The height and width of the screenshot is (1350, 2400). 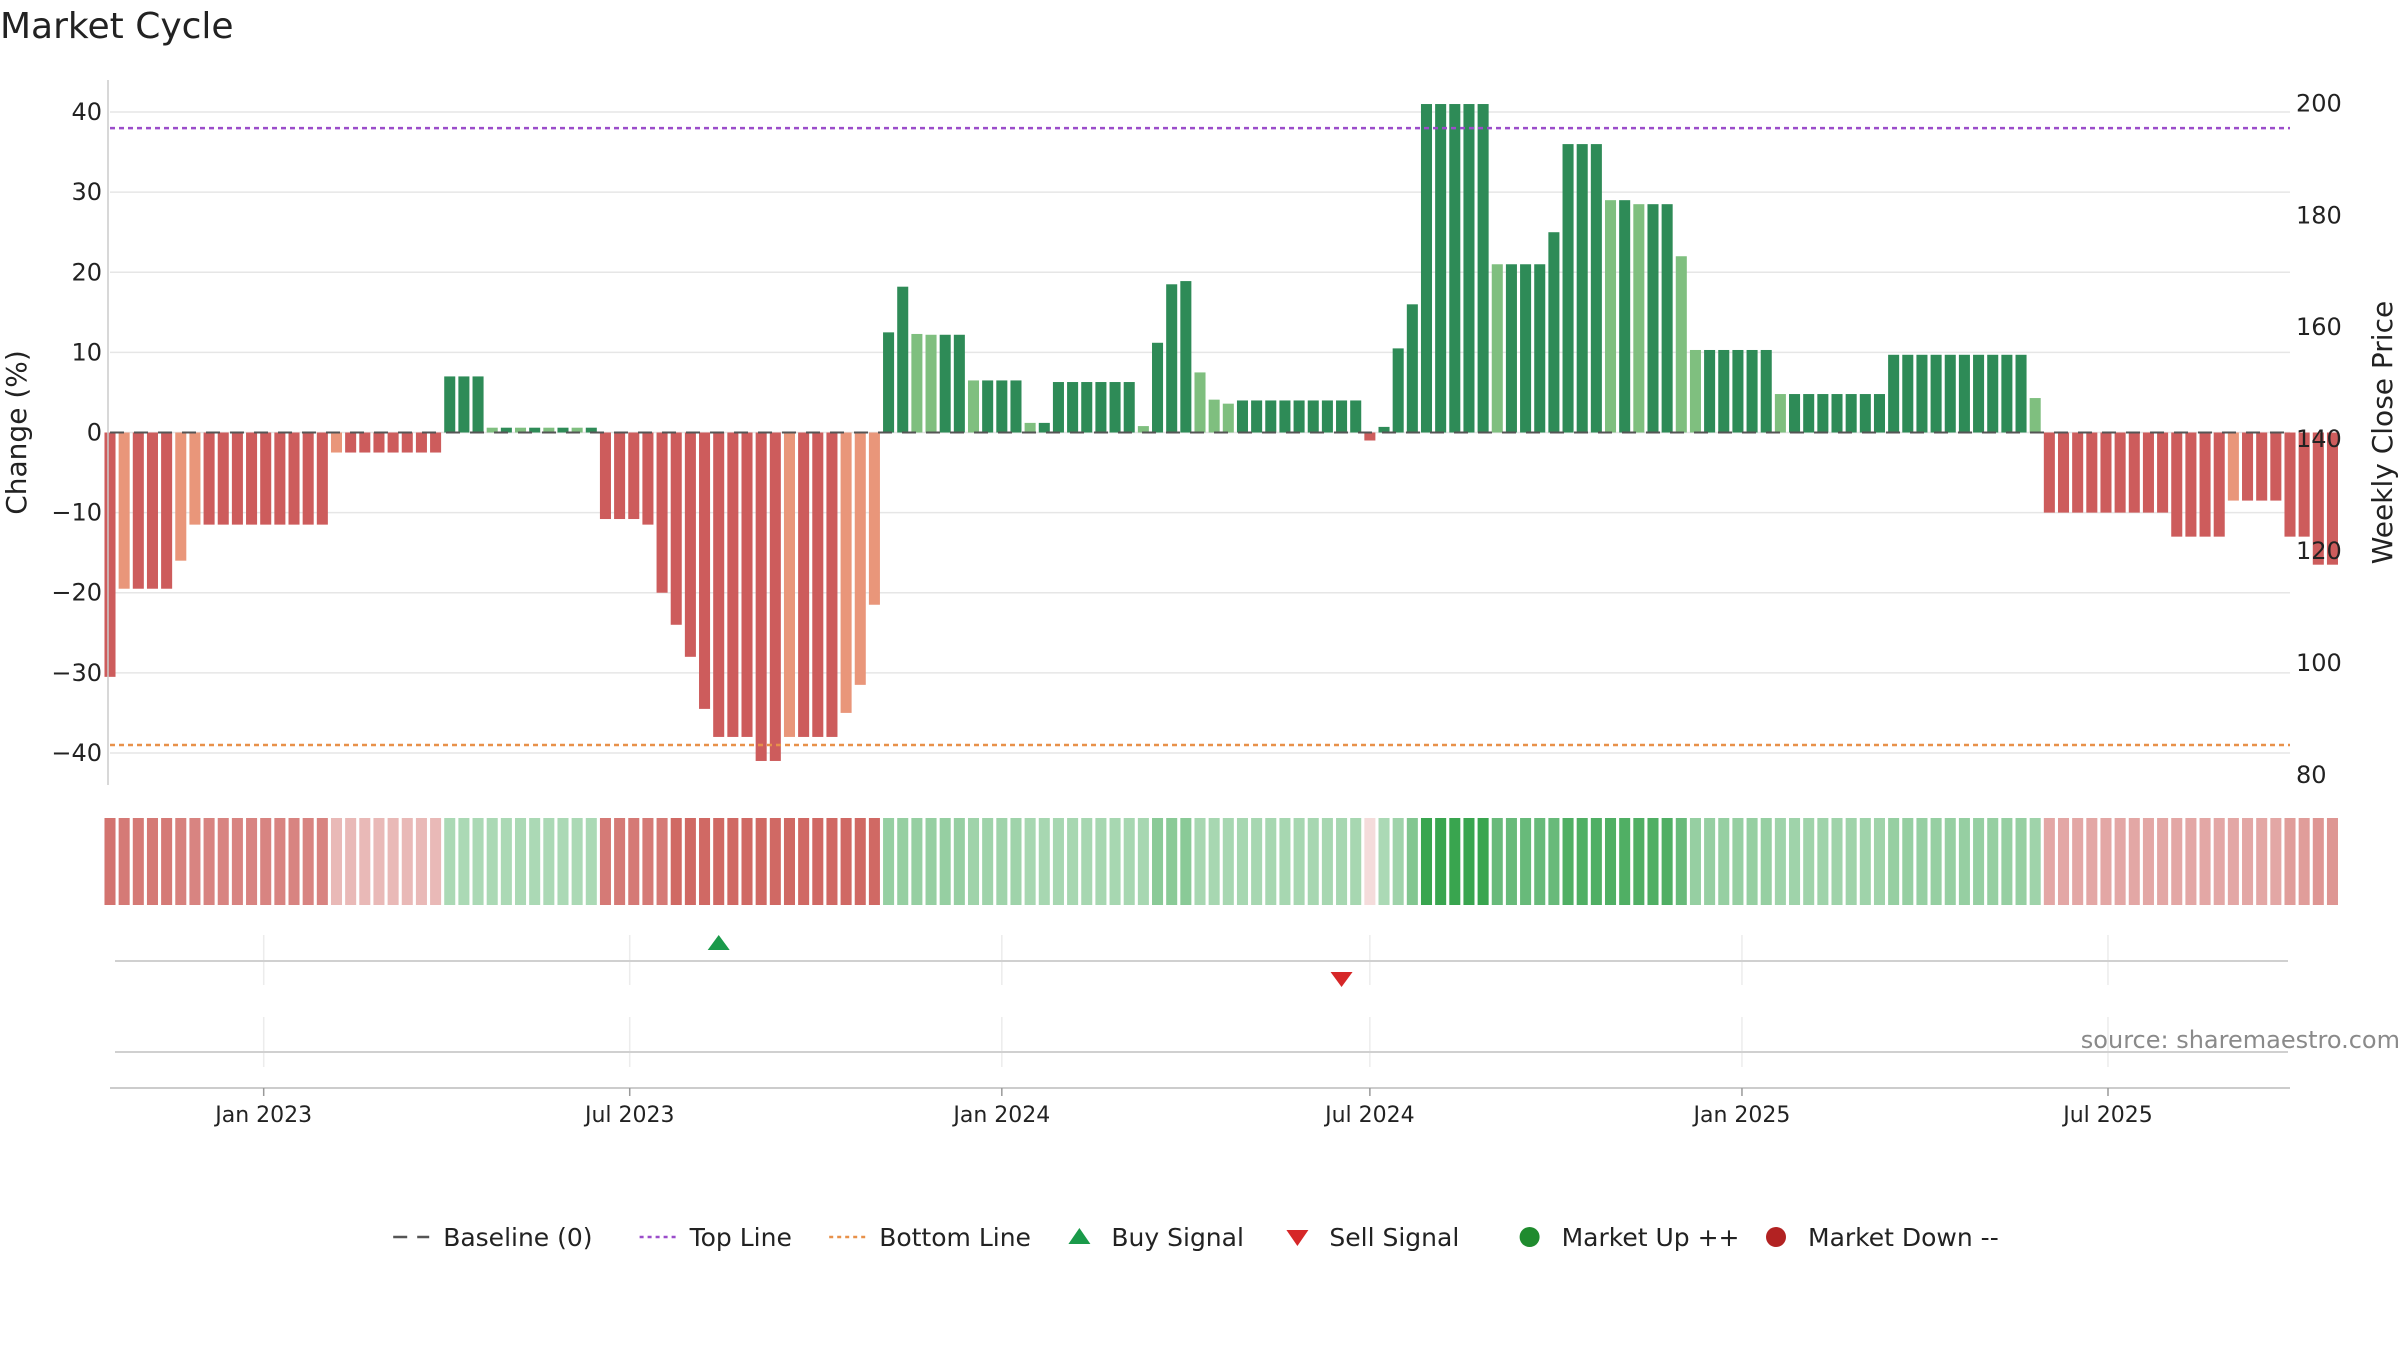 What do you see at coordinates (1177, 1237) in the screenshot?
I see `legend-label: Buy Signal` at bounding box center [1177, 1237].